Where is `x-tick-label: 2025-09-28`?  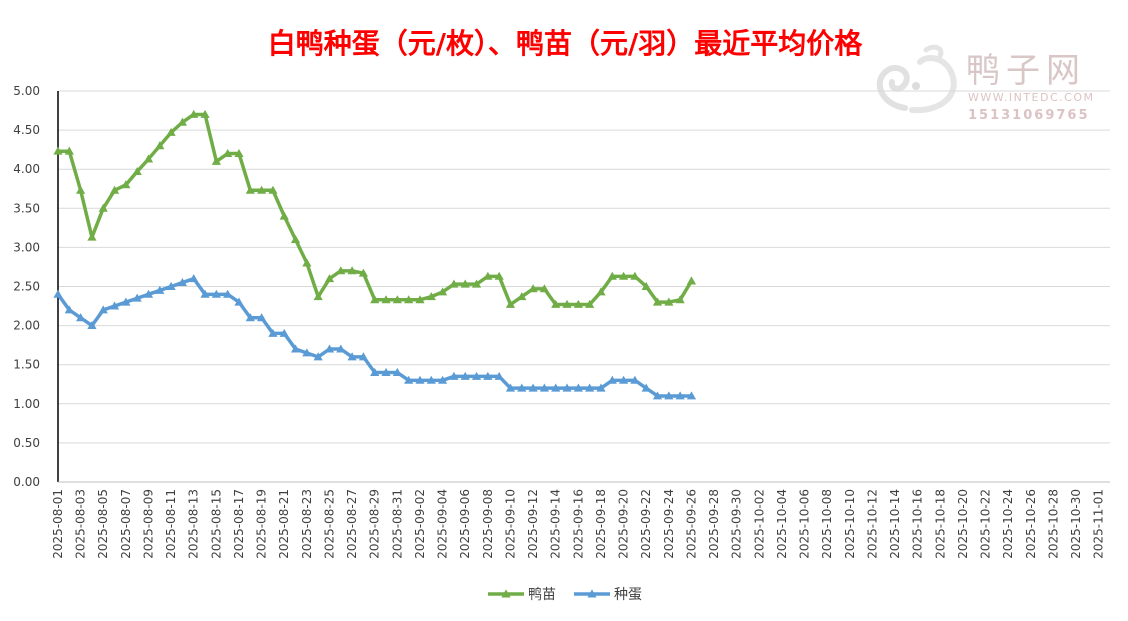 x-tick-label: 2025-09-28 is located at coordinates (714, 524).